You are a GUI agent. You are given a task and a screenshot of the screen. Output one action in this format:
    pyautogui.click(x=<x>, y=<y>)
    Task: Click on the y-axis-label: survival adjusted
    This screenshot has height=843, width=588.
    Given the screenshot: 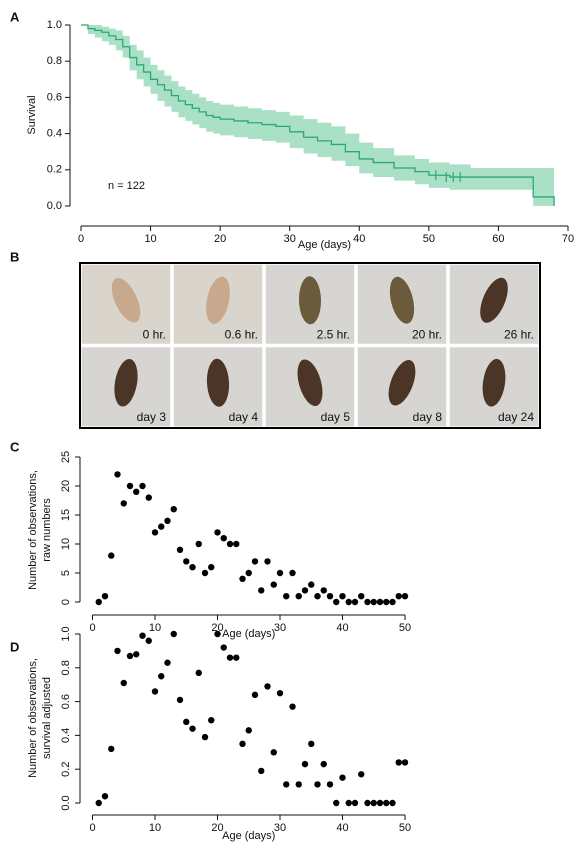 What is the action you would take?
    pyautogui.click(x=47, y=718)
    